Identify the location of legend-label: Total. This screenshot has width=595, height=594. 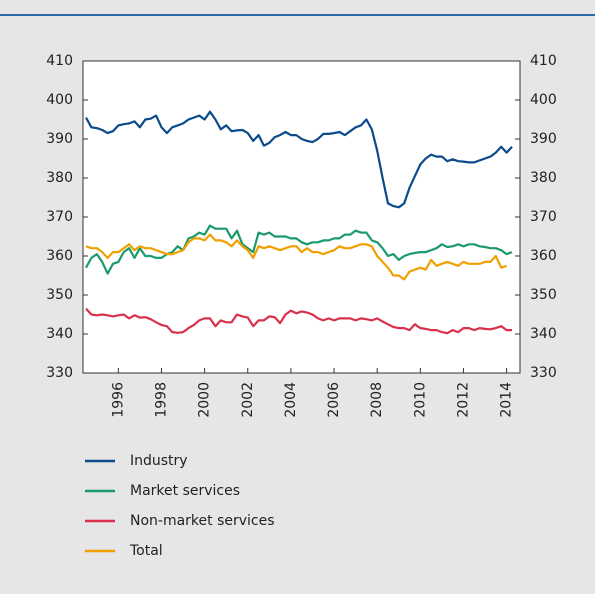
(146, 551).